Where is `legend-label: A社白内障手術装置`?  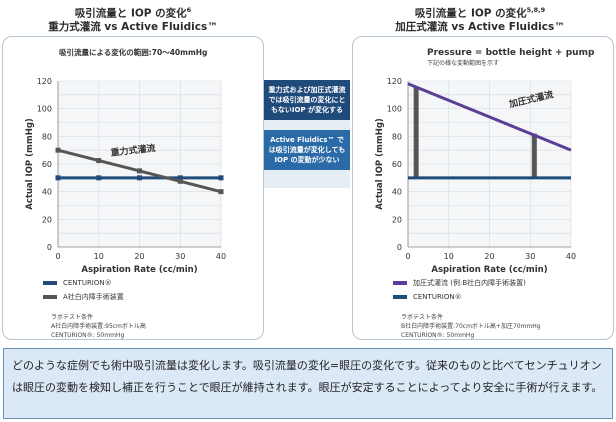
legend-label: A社白内障手術装置 is located at coordinates (93, 297).